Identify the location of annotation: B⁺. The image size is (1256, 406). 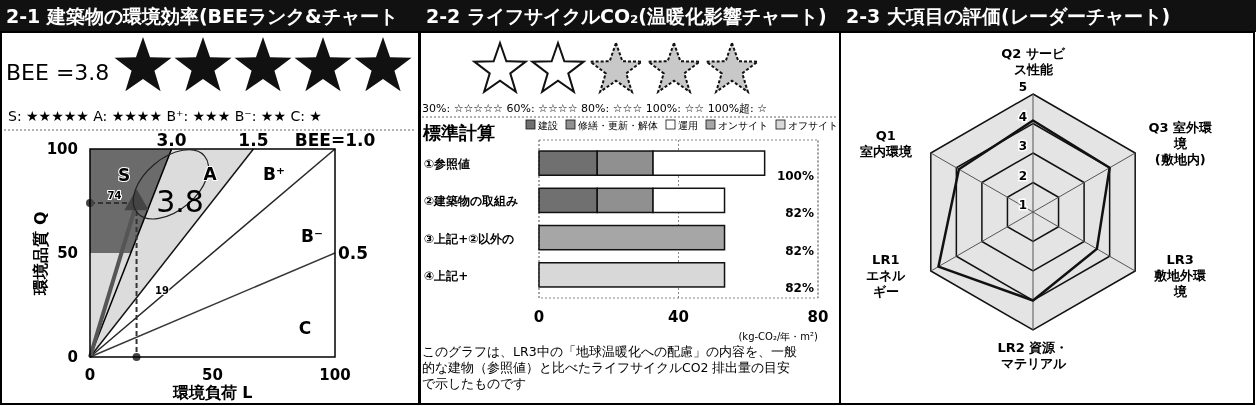
(274, 174).